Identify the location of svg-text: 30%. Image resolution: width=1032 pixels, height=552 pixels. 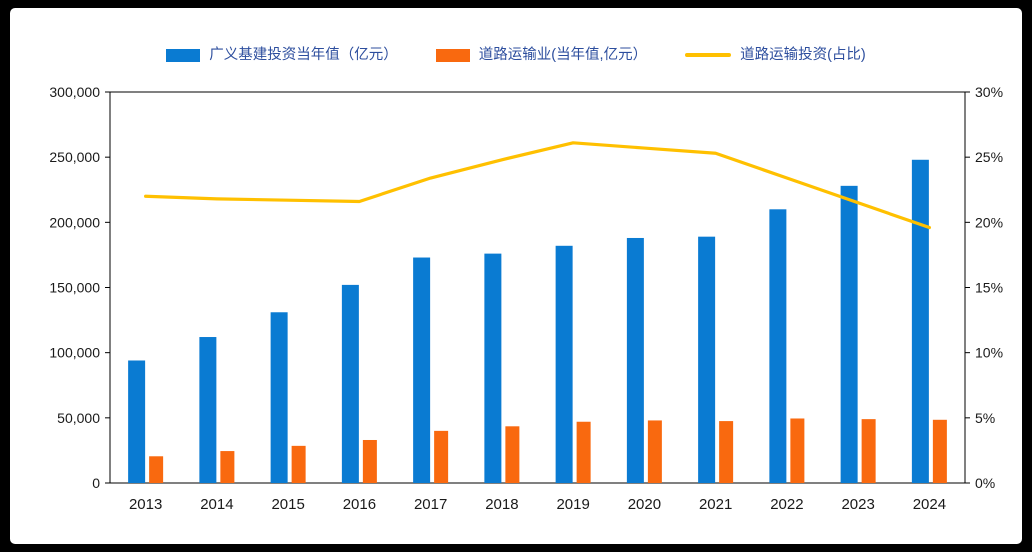
(989, 92).